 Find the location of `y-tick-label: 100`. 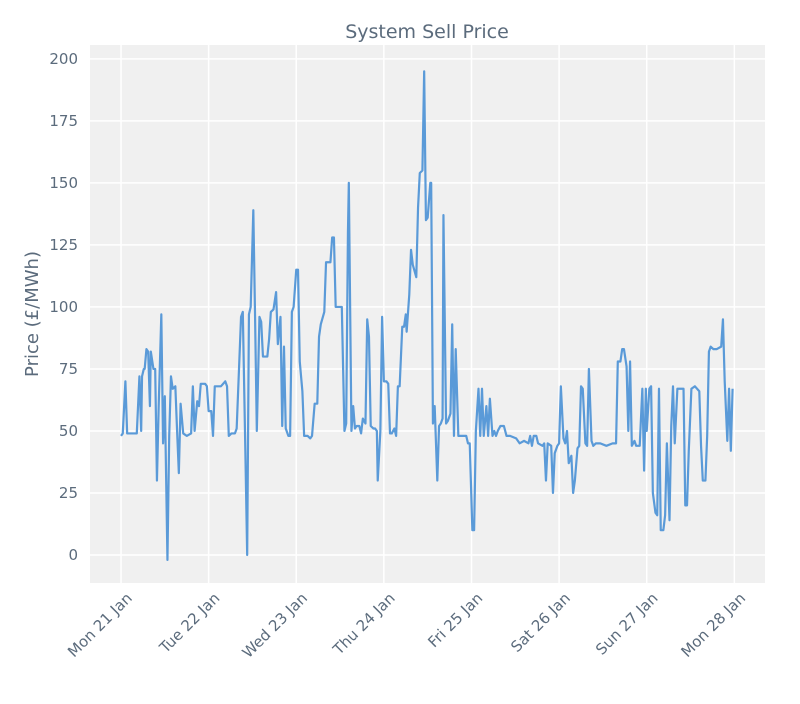

y-tick-label: 100 is located at coordinates (63, 307).